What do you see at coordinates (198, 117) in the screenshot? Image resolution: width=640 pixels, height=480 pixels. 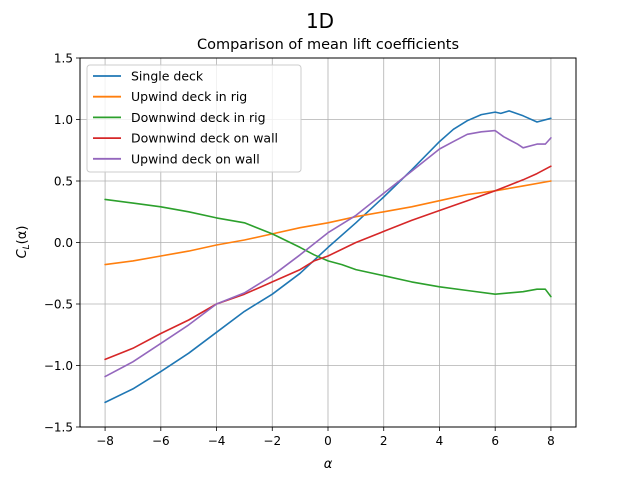 I see `legend-label: Downwind deck in rig` at bounding box center [198, 117].